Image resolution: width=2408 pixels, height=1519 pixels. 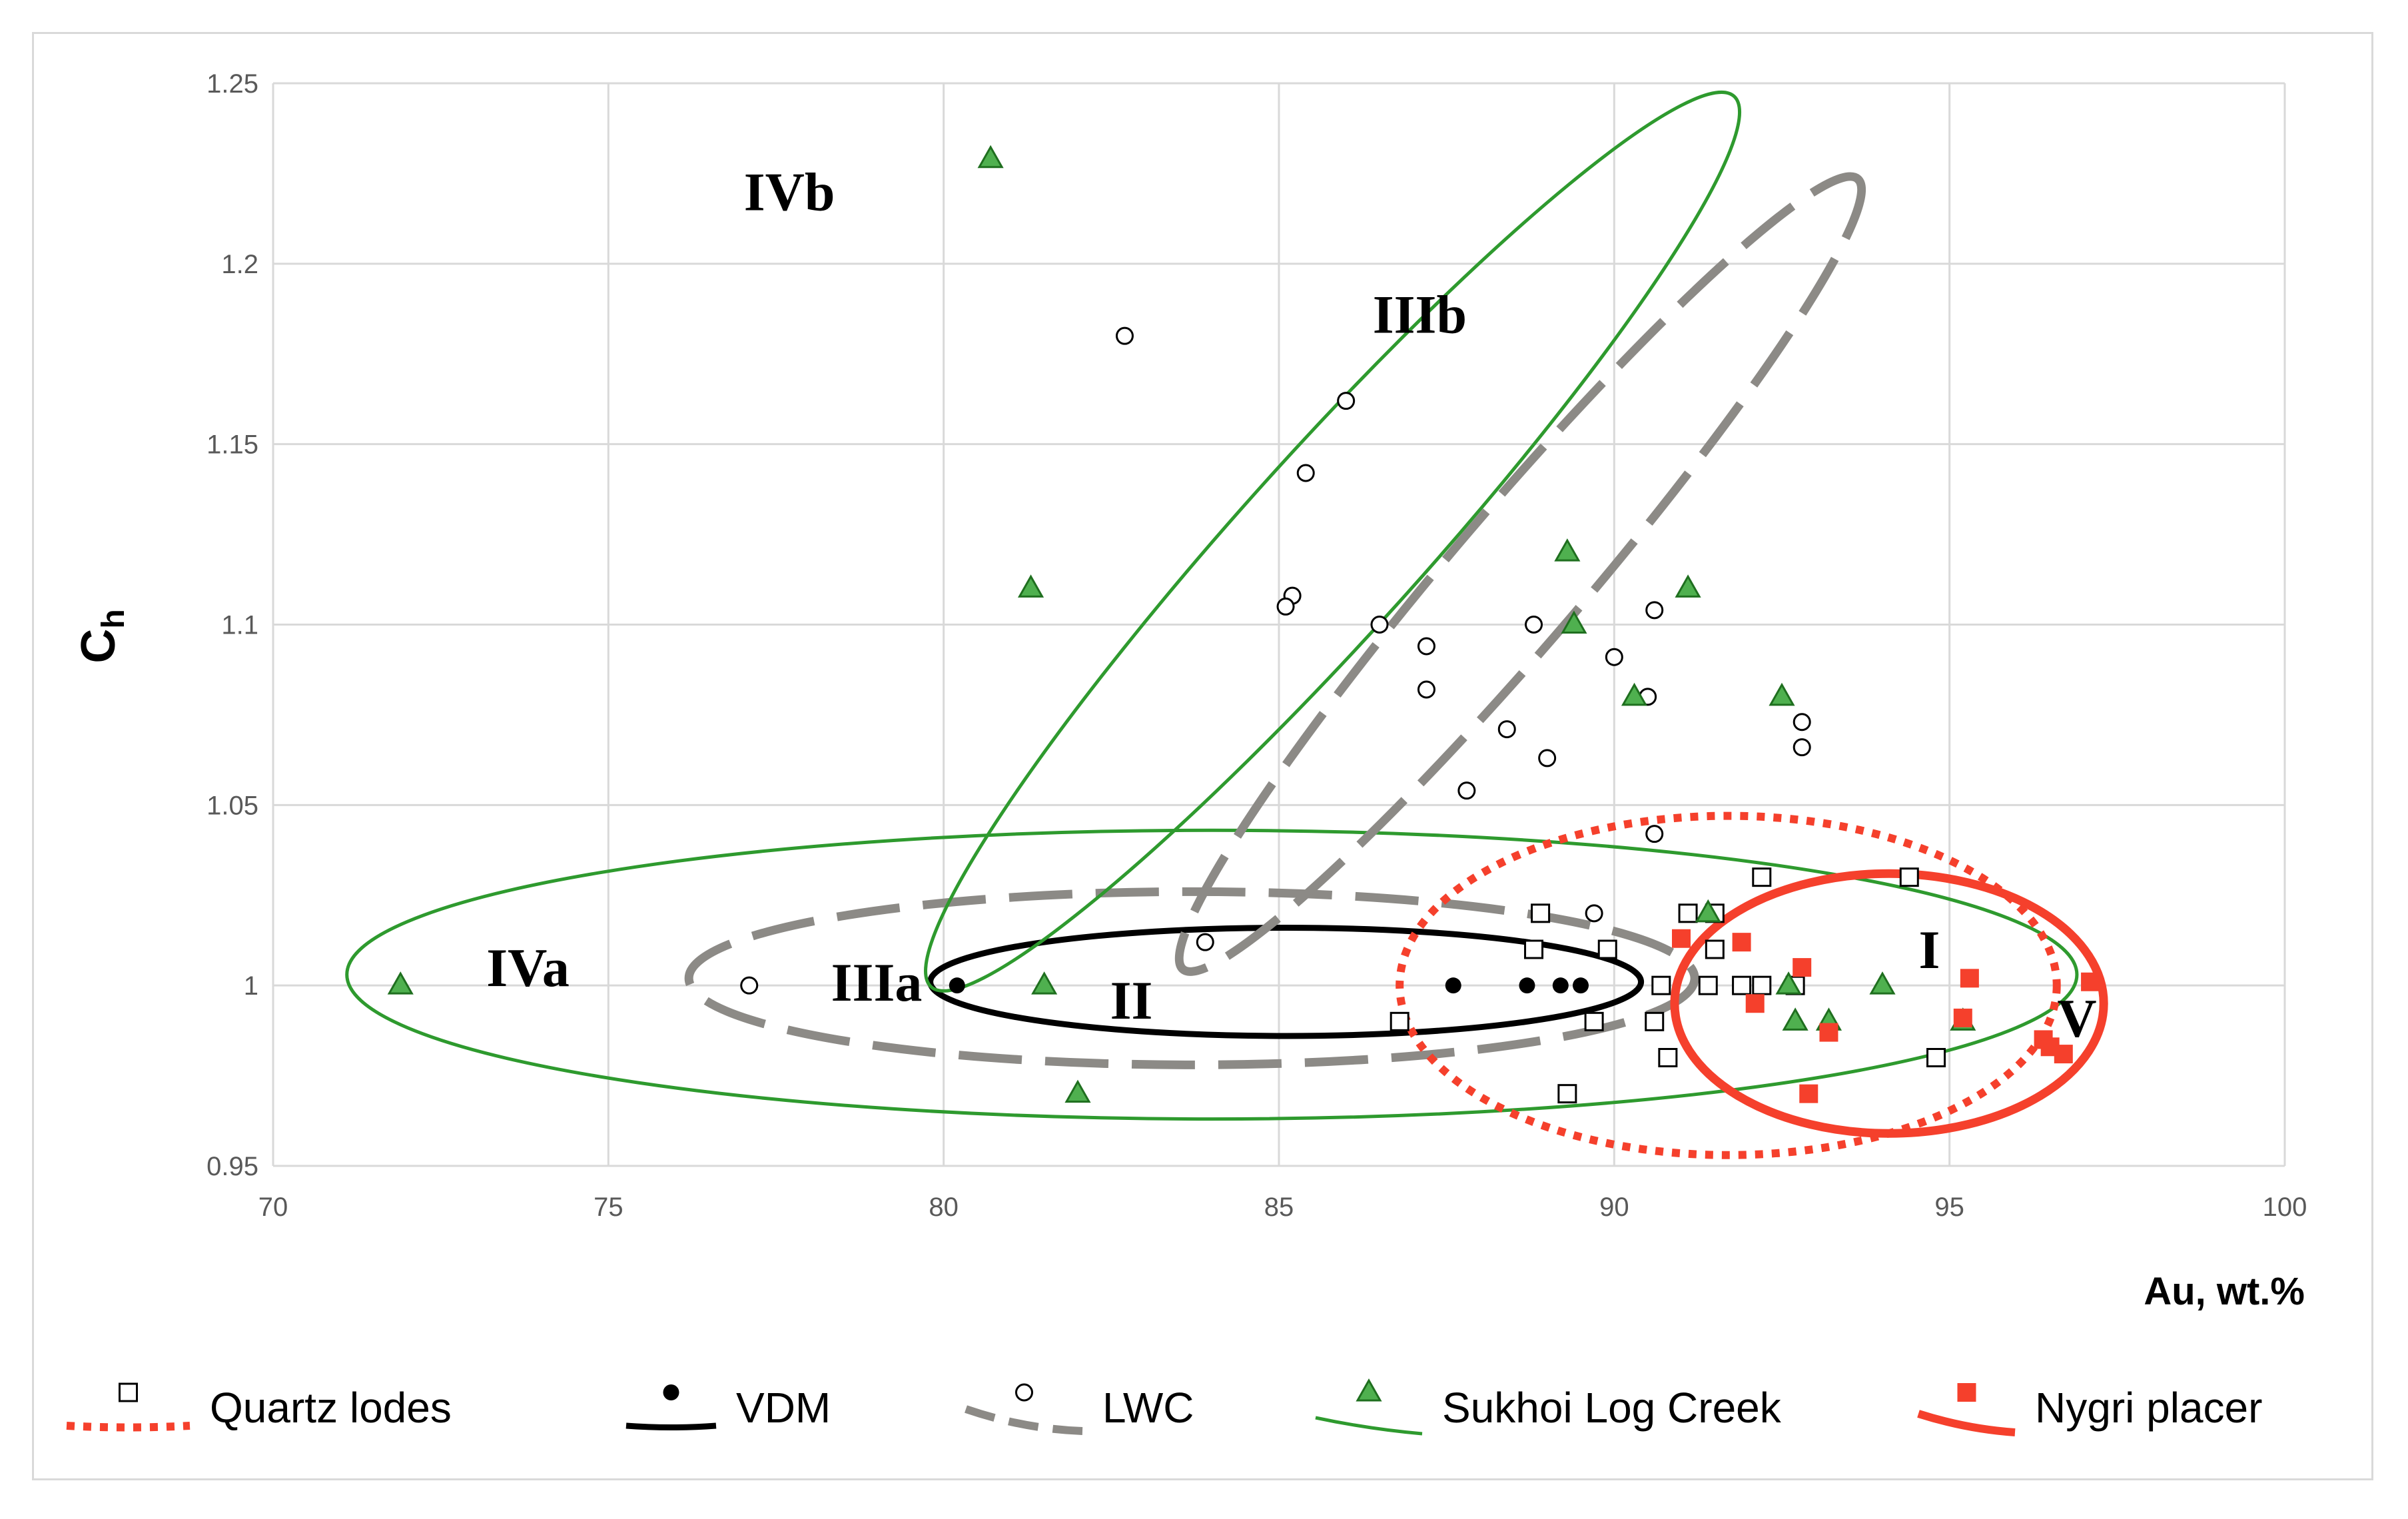 I want to click on region-label-ii: II, so click(x=1131, y=1000).